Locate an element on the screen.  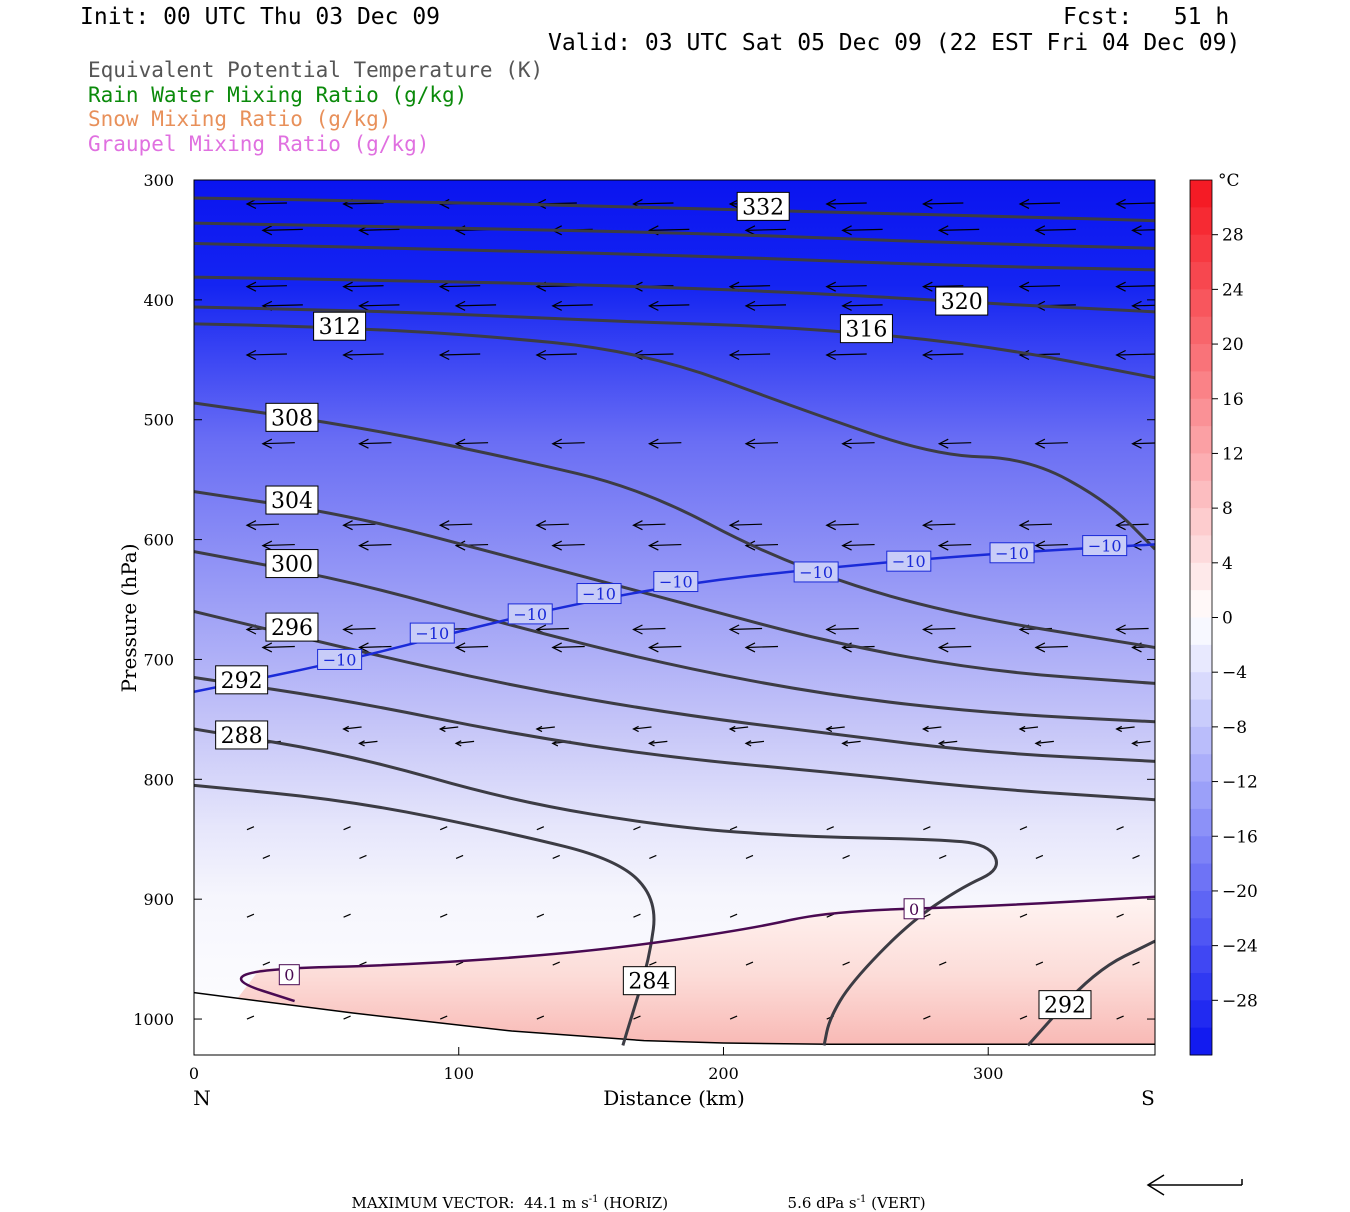
colorbar-unit: °C is located at coordinates (1229, 181).